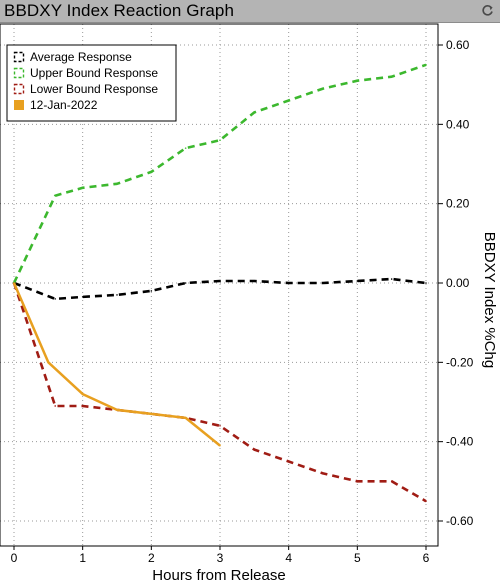 The height and width of the screenshot is (583, 500). I want to click on legend-swatch-upper-bound-response, so click(19, 73).